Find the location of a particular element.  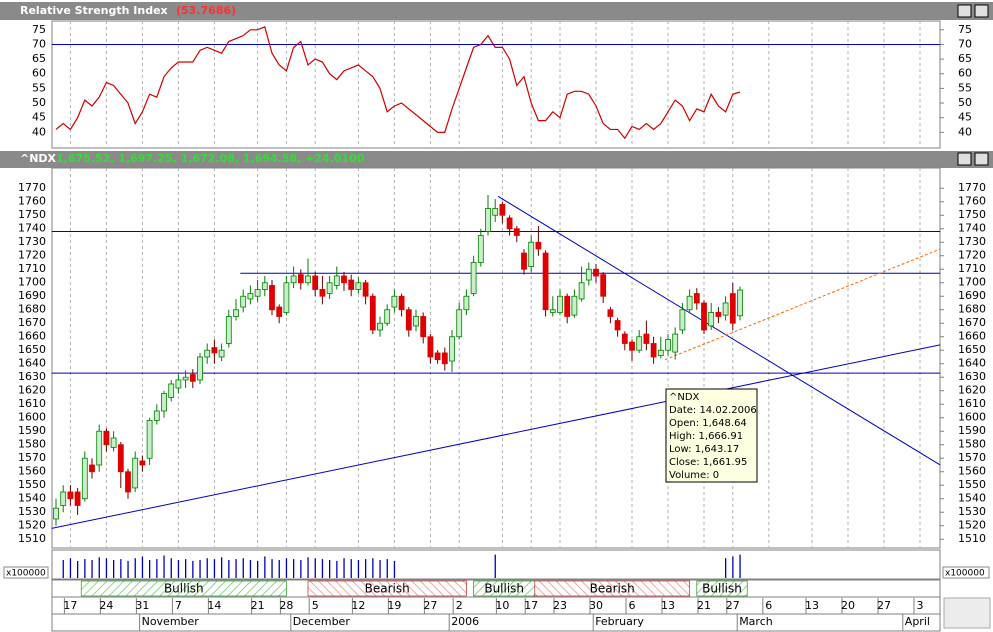

month-label: April is located at coordinates (917, 621).